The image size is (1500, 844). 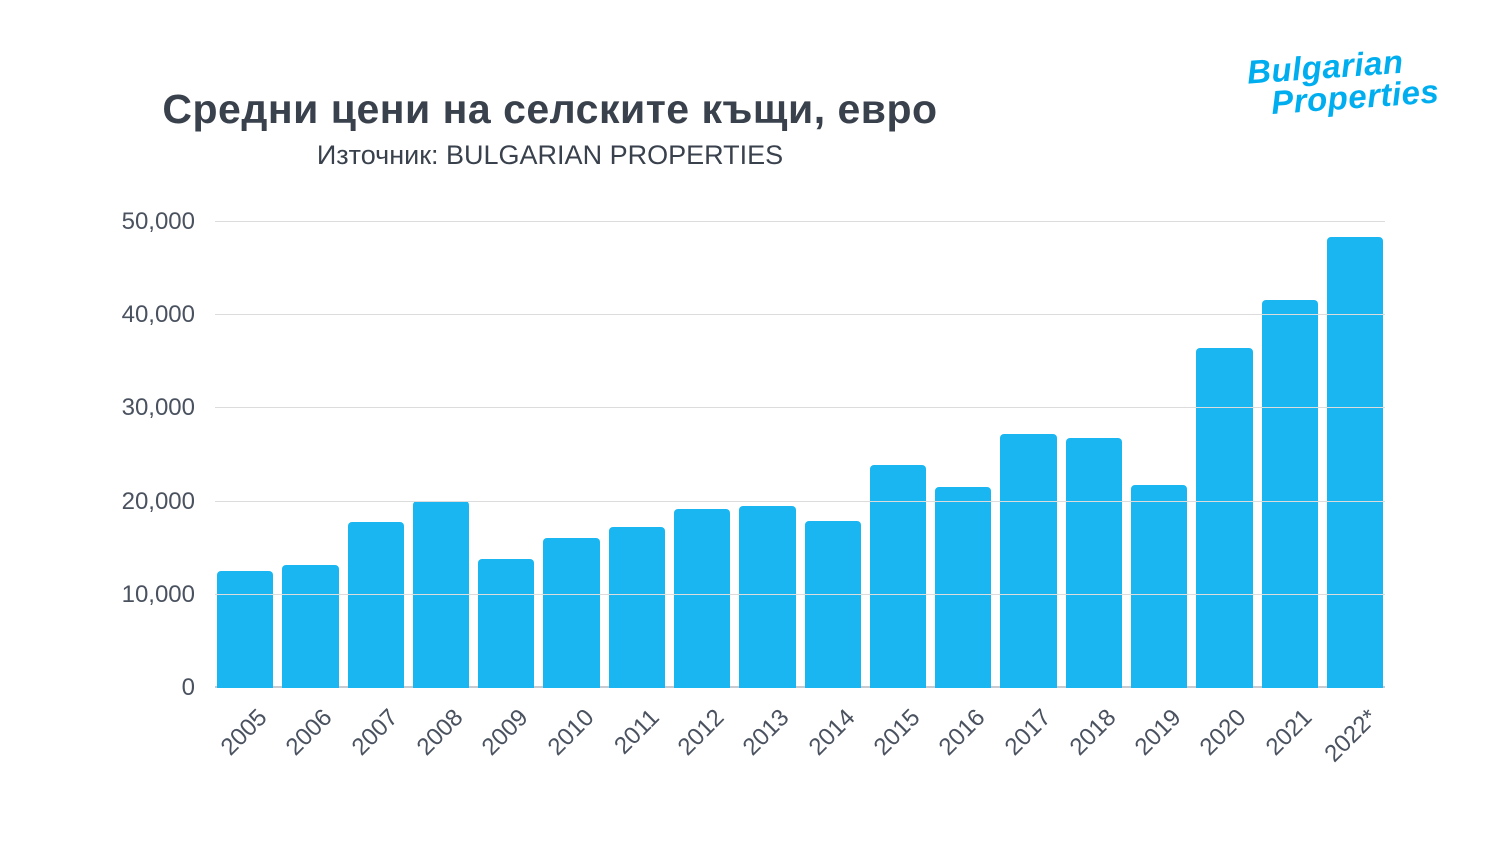 I want to click on bar-2011, so click(x=636, y=607).